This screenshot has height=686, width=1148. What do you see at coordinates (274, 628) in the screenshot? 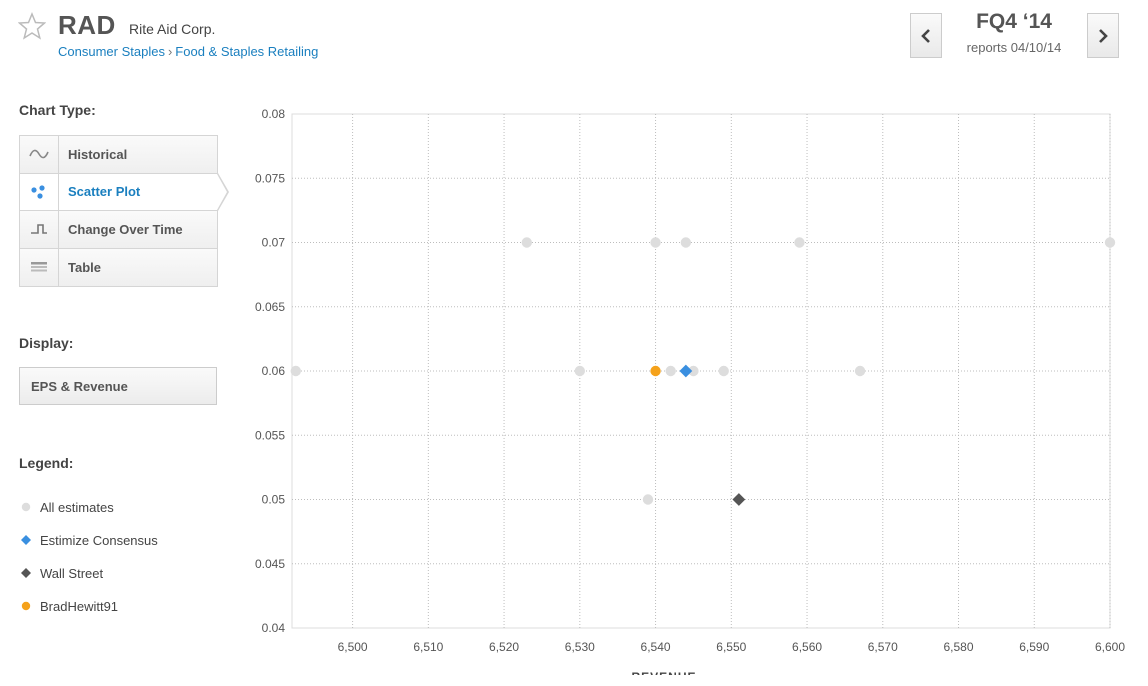
I see `y-tick-label: 0.04` at bounding box center [274, 628].